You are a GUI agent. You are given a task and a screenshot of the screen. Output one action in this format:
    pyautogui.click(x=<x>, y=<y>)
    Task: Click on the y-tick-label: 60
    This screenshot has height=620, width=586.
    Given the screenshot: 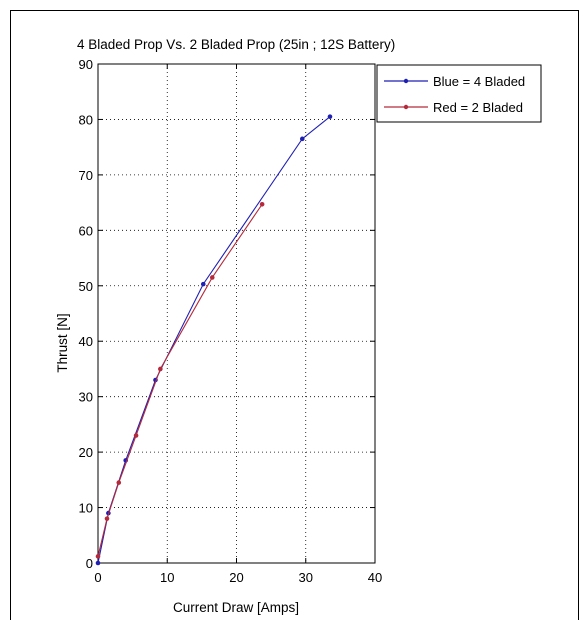 What is the action you would take?
    pyautogui.click(x=86, y=230)
    